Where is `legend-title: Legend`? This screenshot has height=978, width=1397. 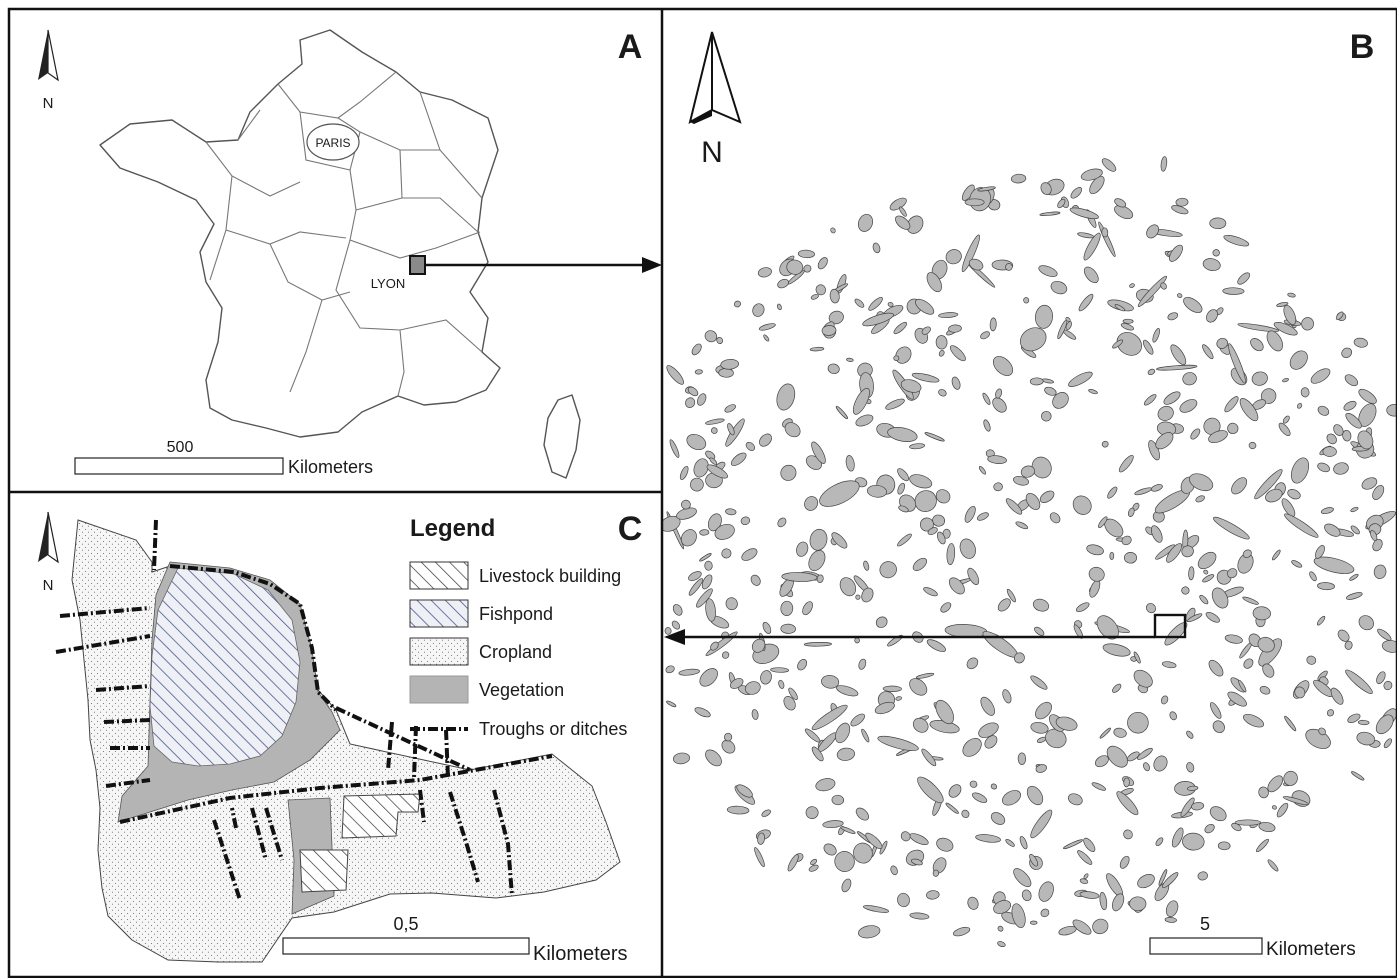 legend-title: Legend is located at coordinates (452, 528).